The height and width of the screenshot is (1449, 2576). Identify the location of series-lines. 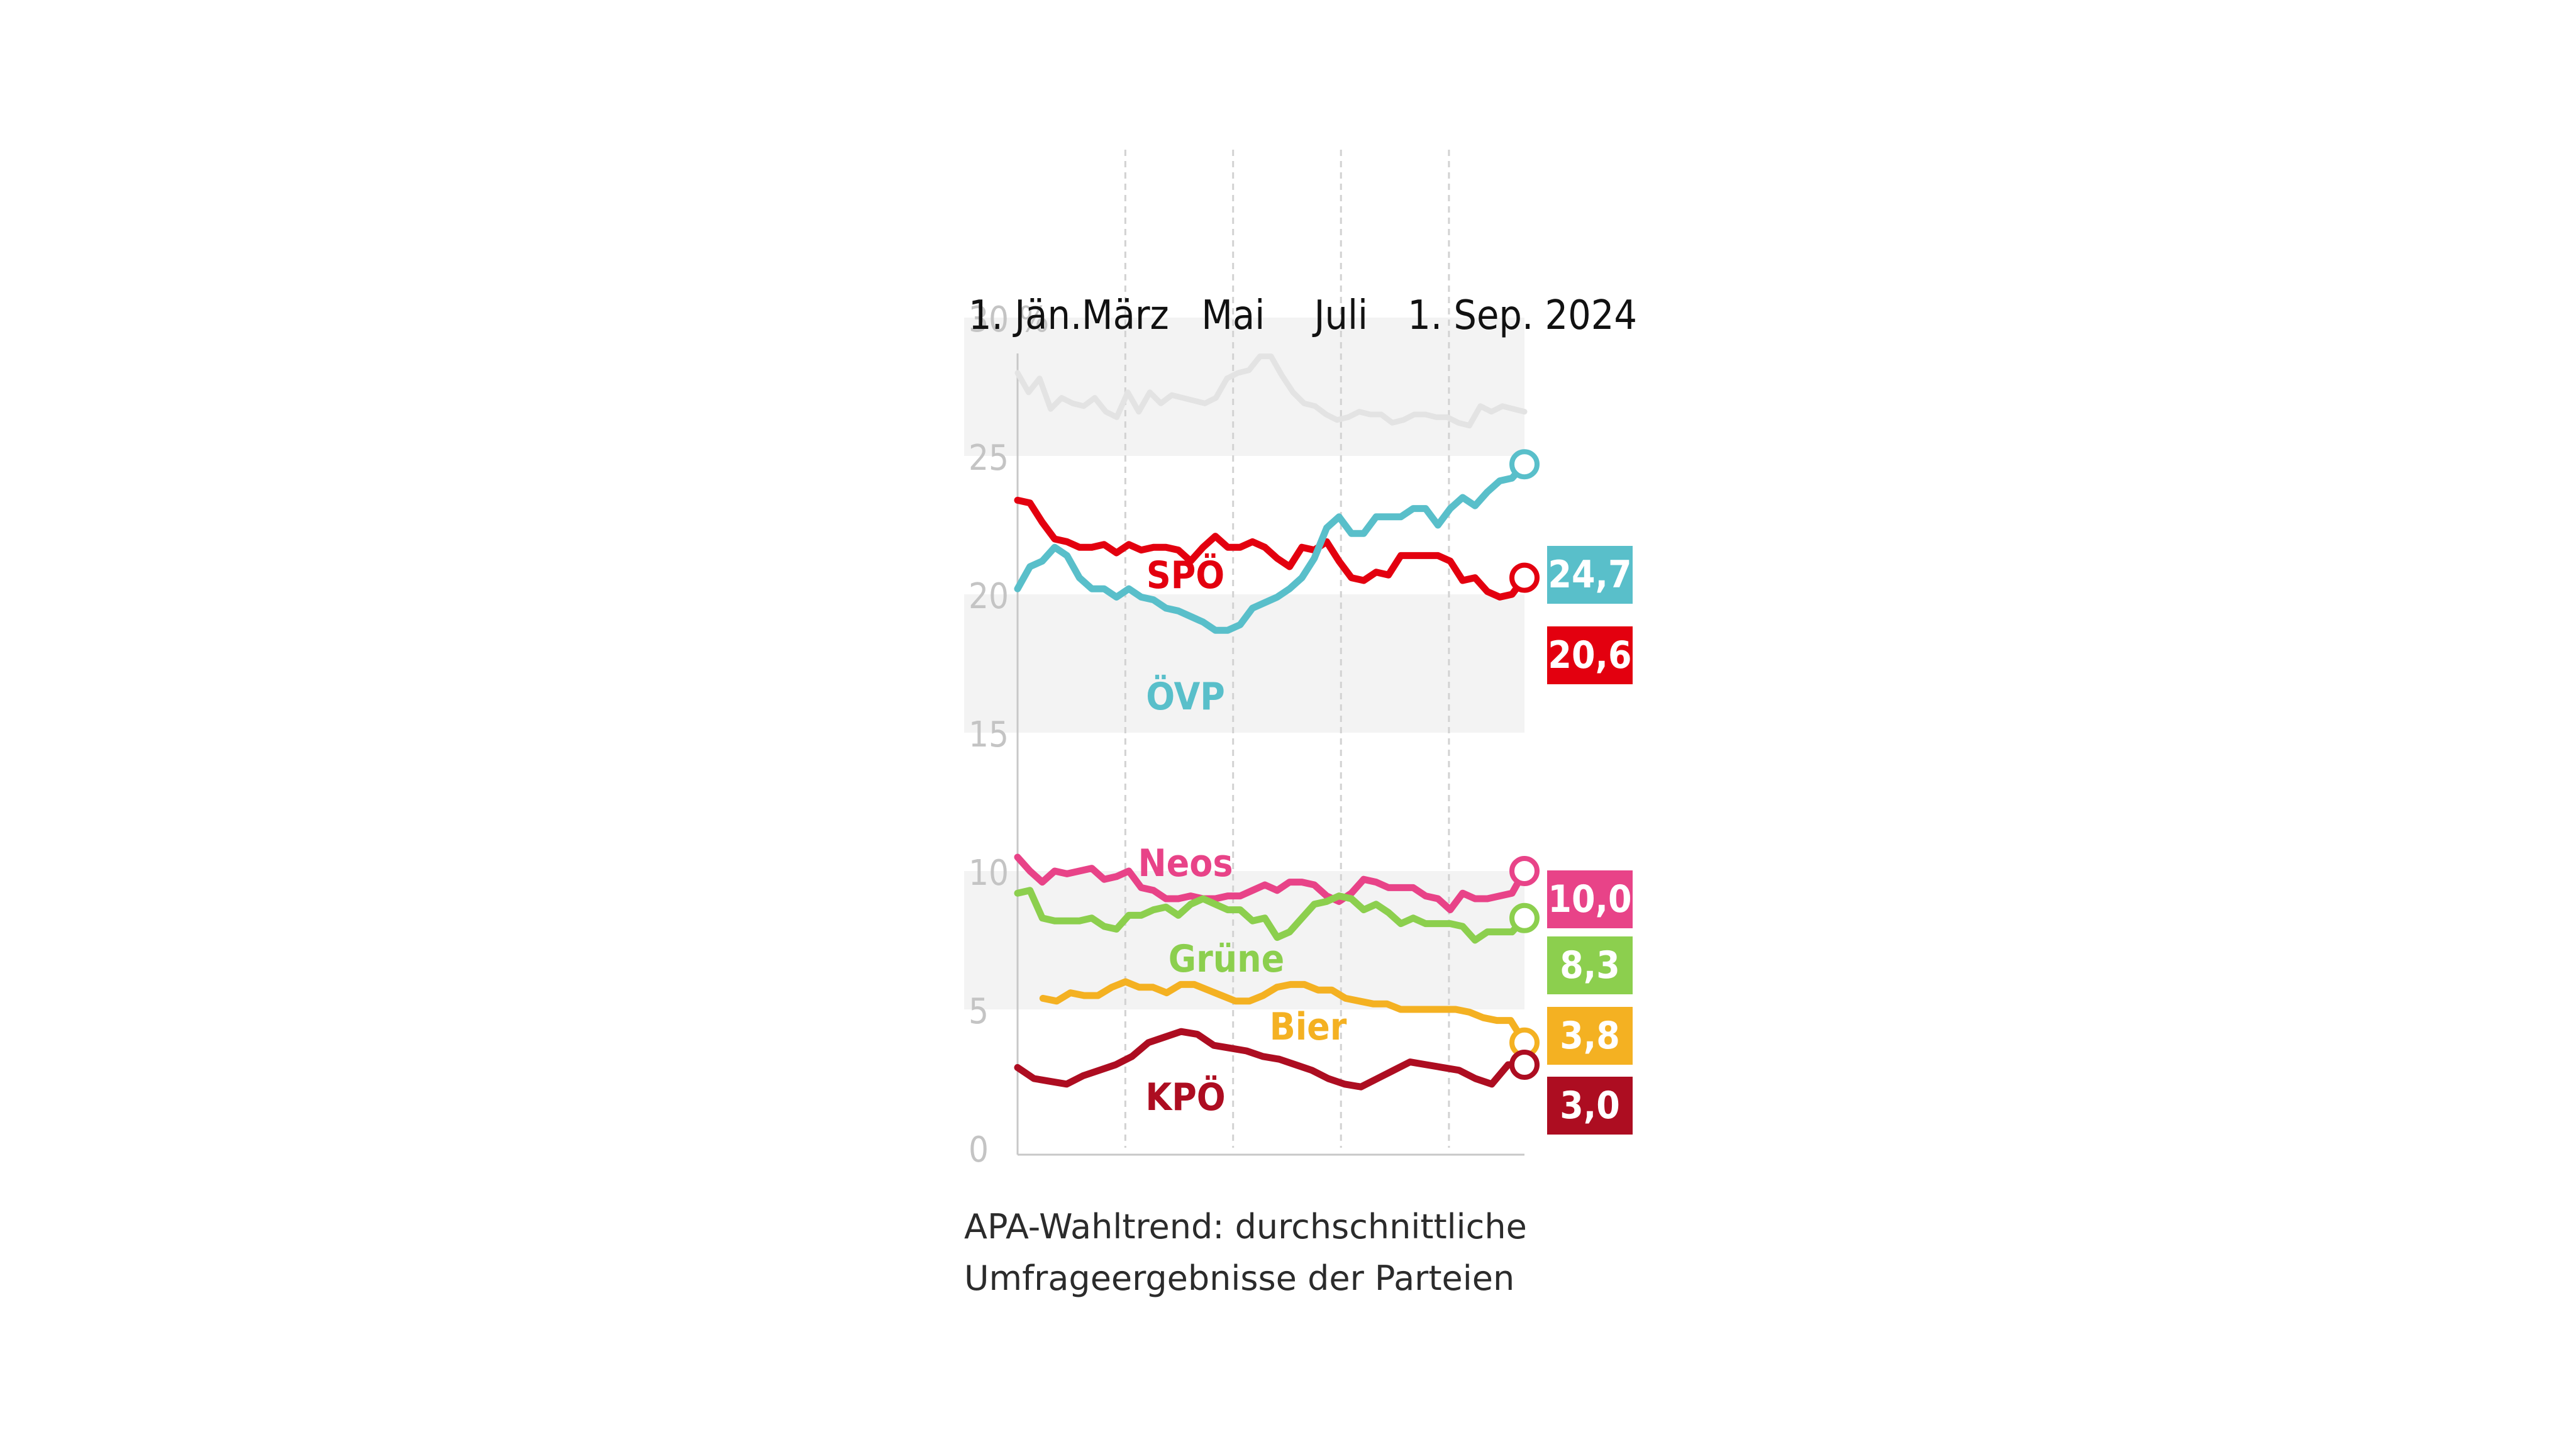
(1271, 722).